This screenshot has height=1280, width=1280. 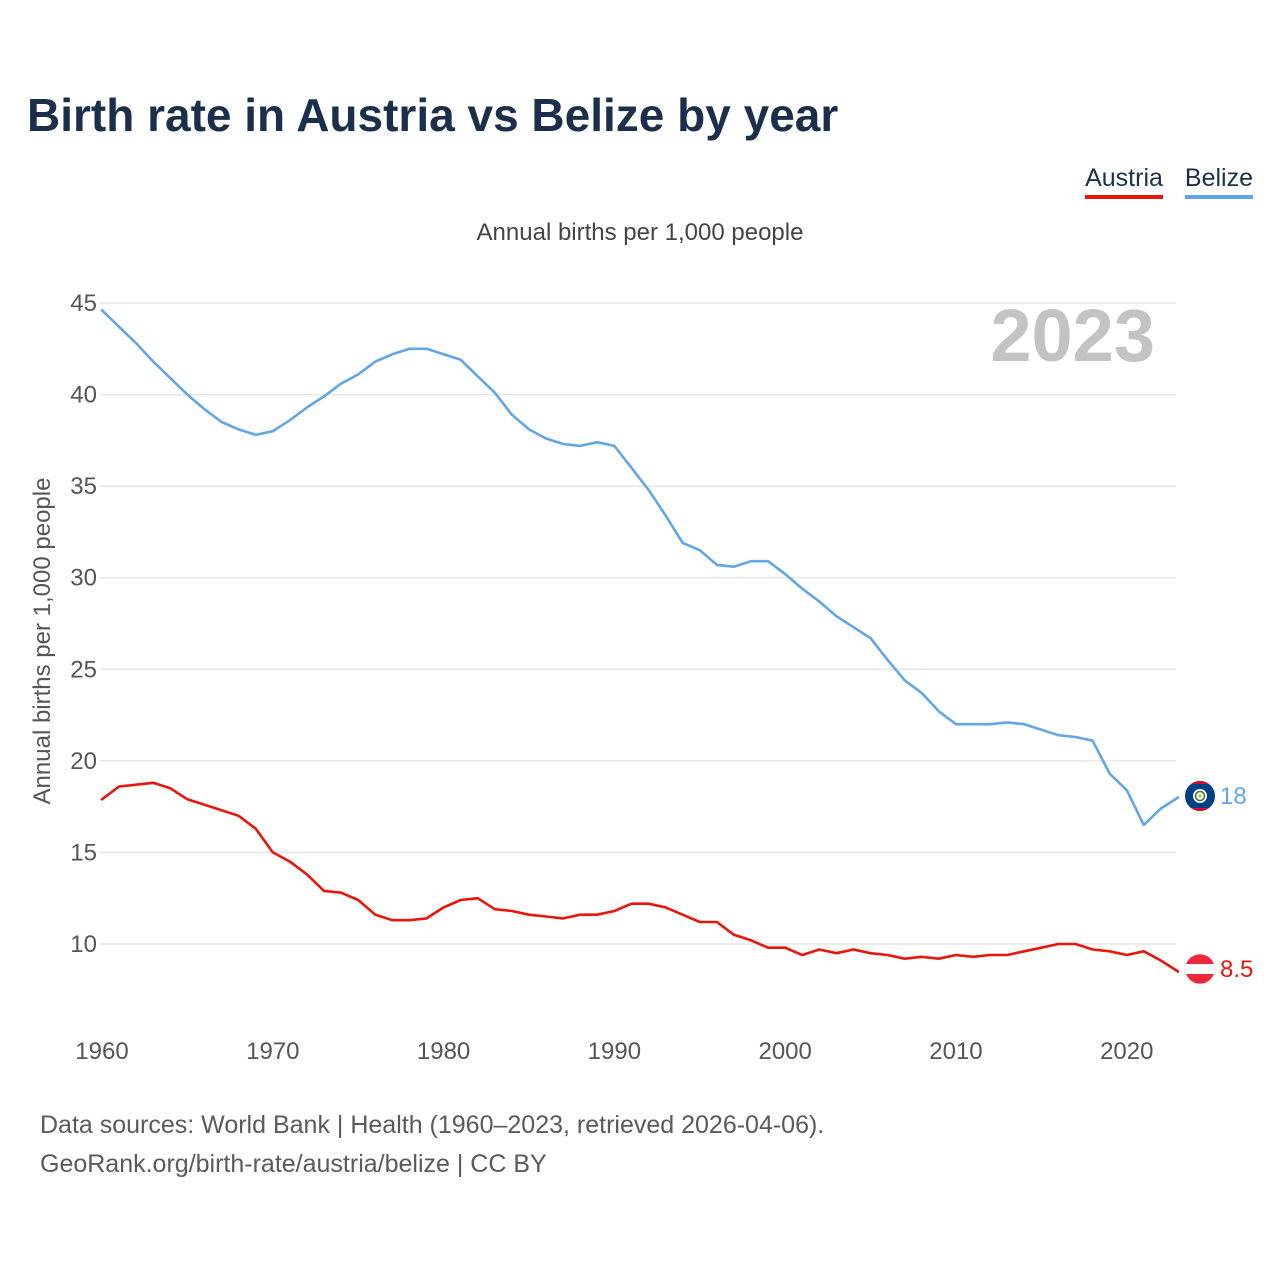 I want to click on belize-end-label: 18, so click(x=1233, y=796).